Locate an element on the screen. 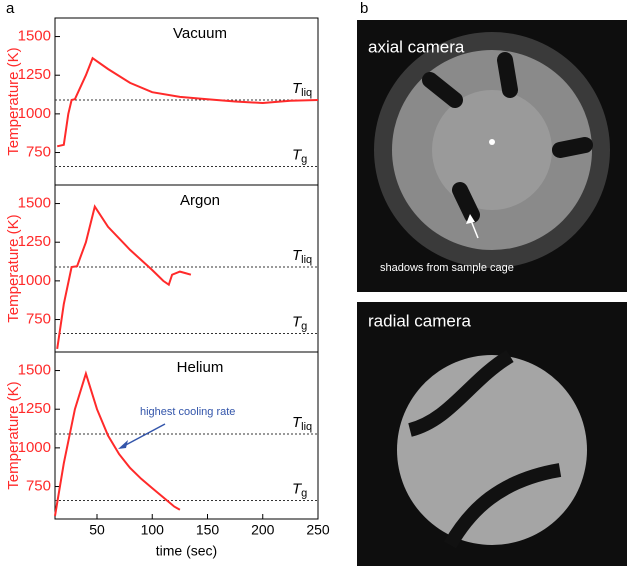 Image resolution: width=629 pixels, height=577 pixels. x-axis-label: time (sec) is located at coordinates (186, 551).